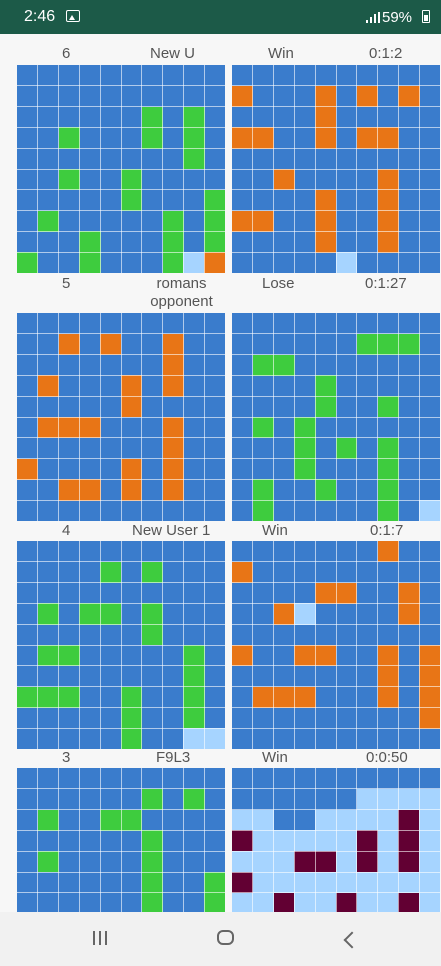  What do you see at coordinates (386, 53) in the screenshot?
I see `game-duration: 0:1:2` at bounding box center [386, 53].